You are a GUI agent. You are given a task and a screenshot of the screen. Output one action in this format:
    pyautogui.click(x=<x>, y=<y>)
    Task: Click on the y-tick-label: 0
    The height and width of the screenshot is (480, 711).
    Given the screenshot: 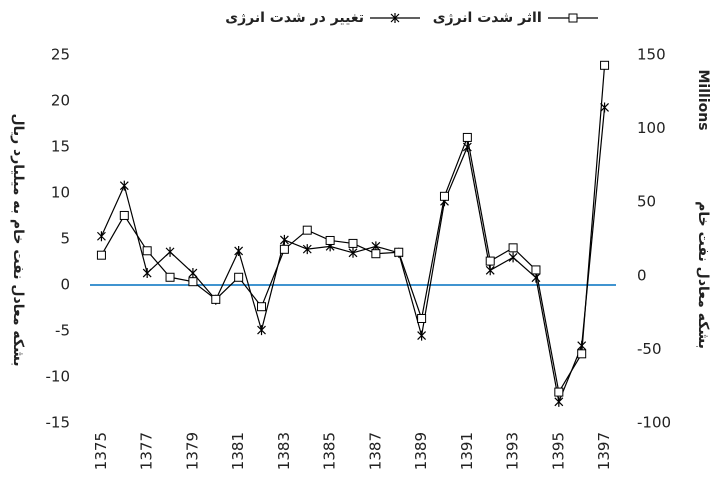 What is the action you would take?
    pyautogui.click(x=65, y=285)
    